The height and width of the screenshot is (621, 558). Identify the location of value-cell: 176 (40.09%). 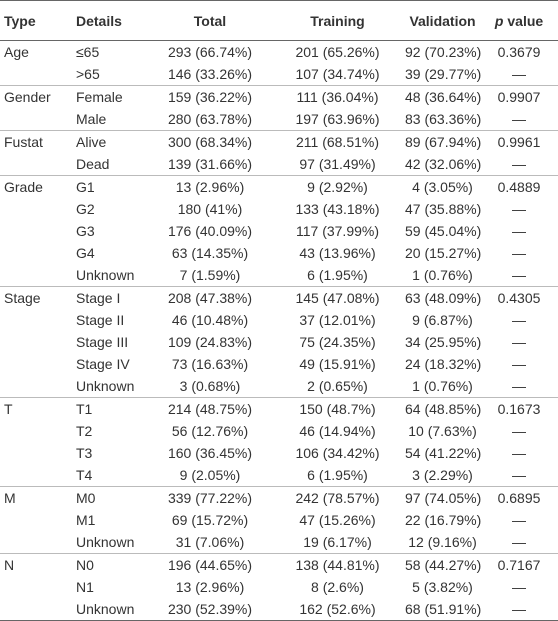
(210, 231).